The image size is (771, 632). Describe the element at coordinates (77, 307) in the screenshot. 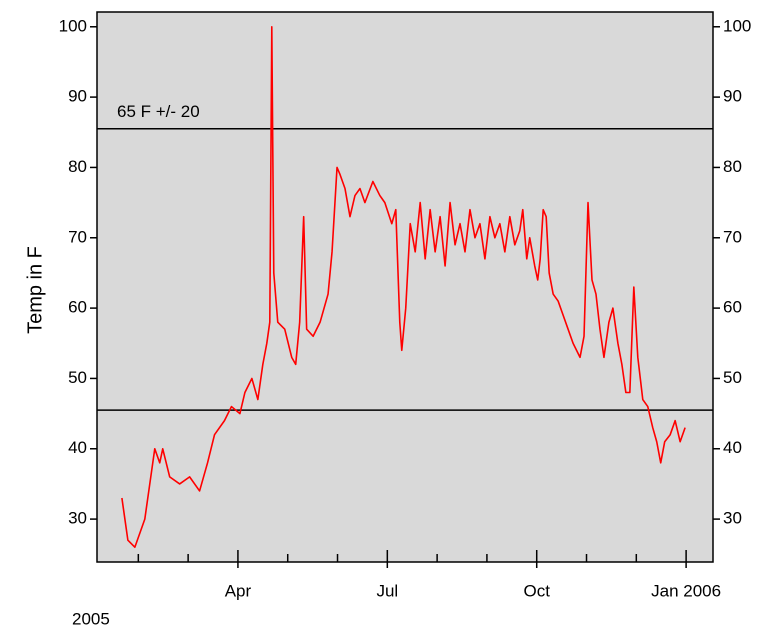

I see `y-tick-label: 60` at that location.